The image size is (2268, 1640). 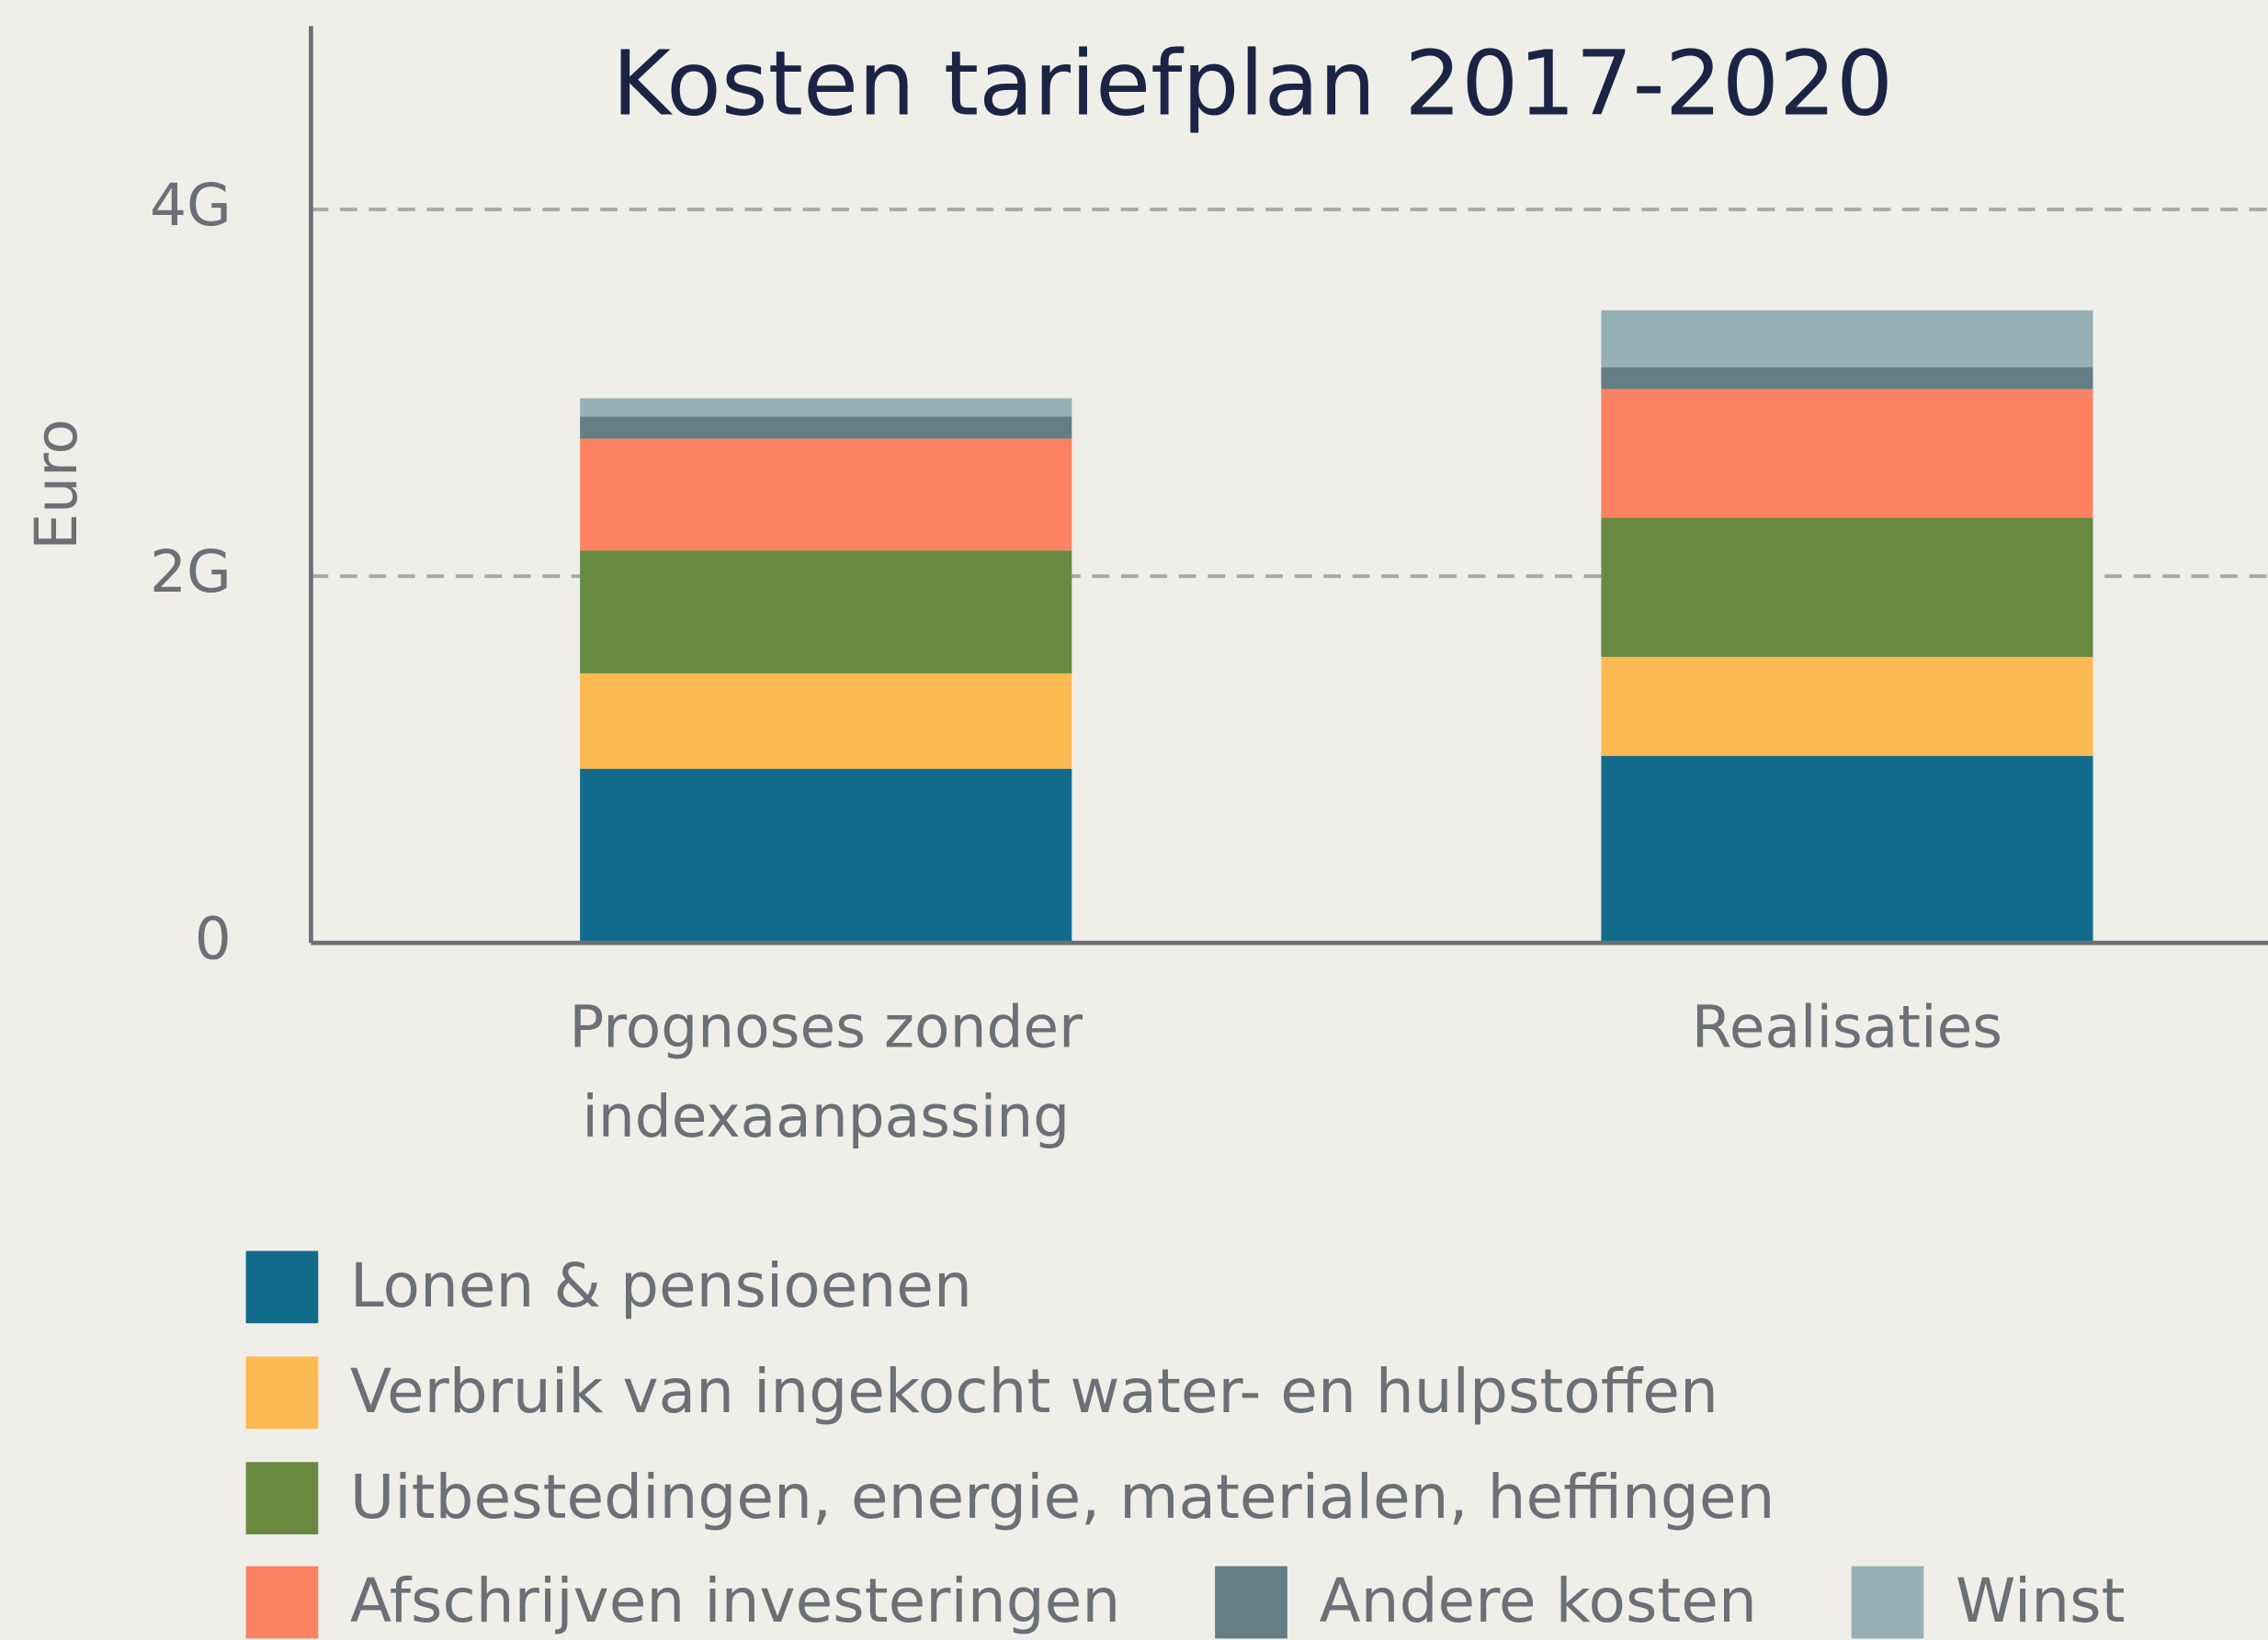 What do you see at coordinates (1537, 1601) in the screenshot?
I see `legend-label: Andere kosten` at bounding box center [1537, 1601].